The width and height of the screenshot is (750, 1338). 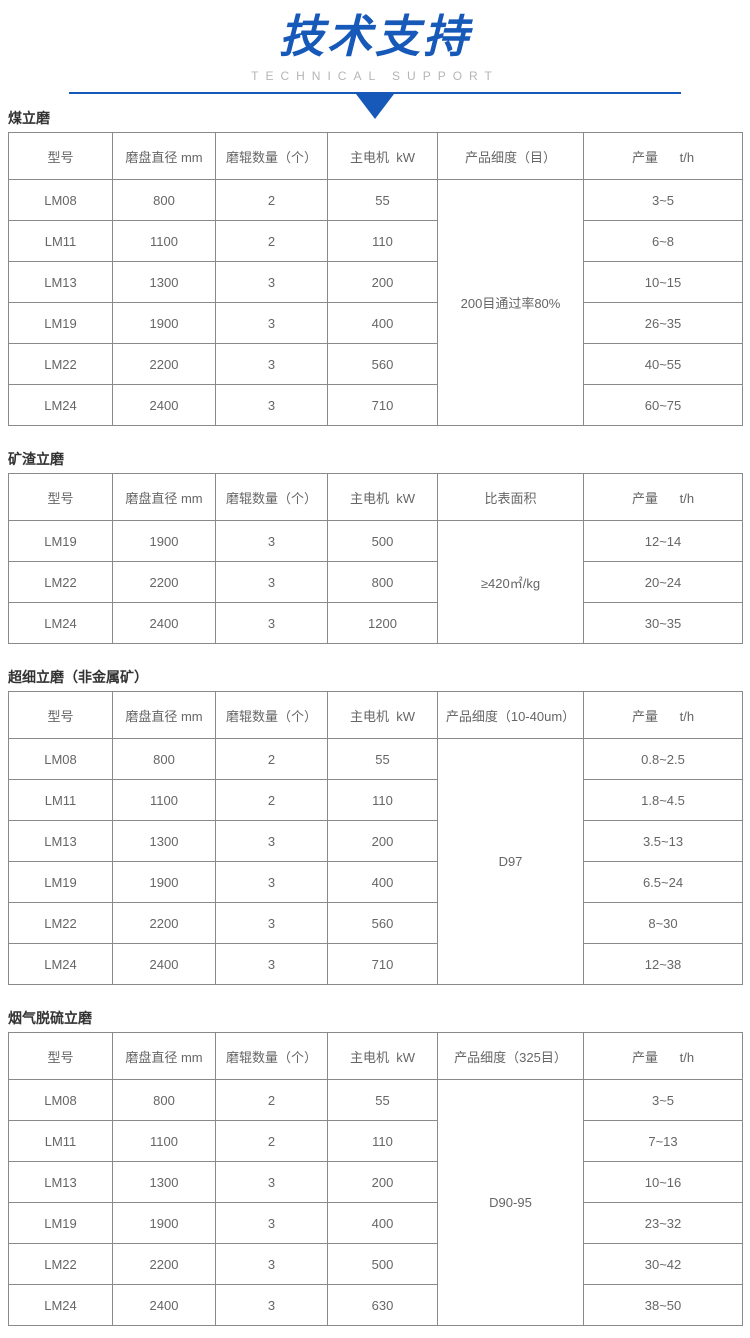 What do you see at coordinates (663, 582) in the screenshot?
I see `cell-capacity: 20~24` at bounding box center [663, 582].